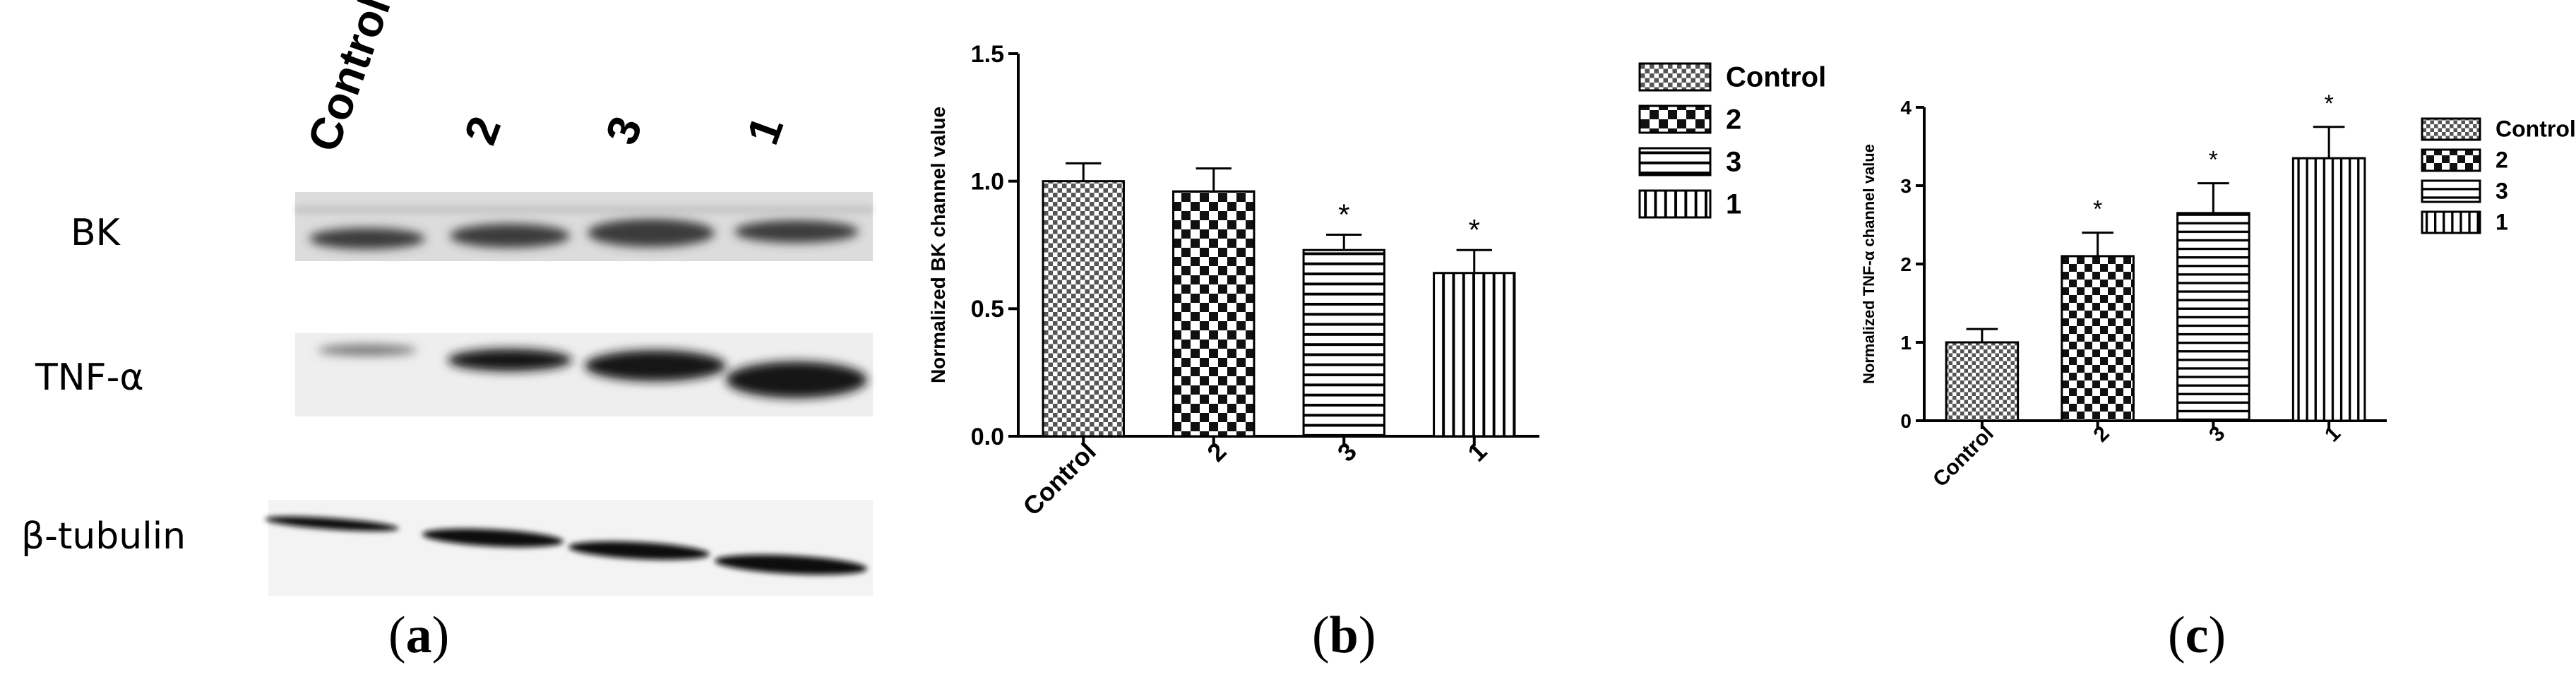 The image size is (2576, 684). What do you see at coordinates (1344, 635) in the screenshot?
I see `panel-label-b: (b)` at bounding box center [1344, 635].